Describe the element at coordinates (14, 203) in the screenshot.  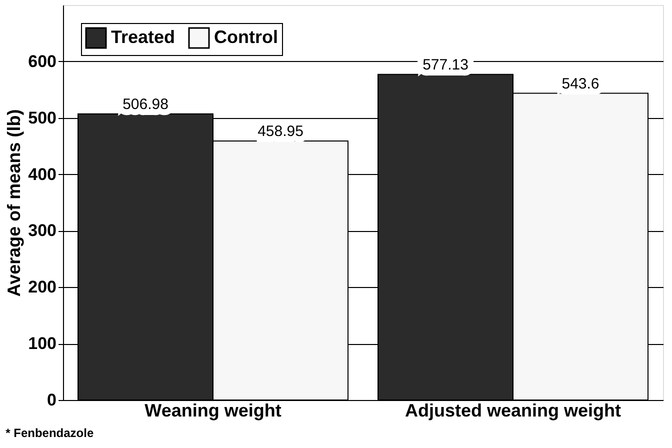
I see `y-axis-title: Average of means (lb)` at that location.